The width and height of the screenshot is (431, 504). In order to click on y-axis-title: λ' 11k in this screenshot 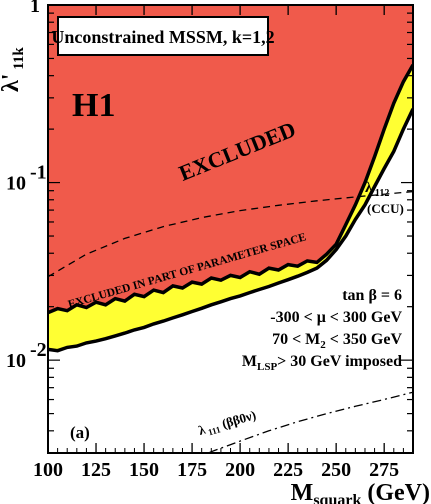, I will do `click(13, 69)`.